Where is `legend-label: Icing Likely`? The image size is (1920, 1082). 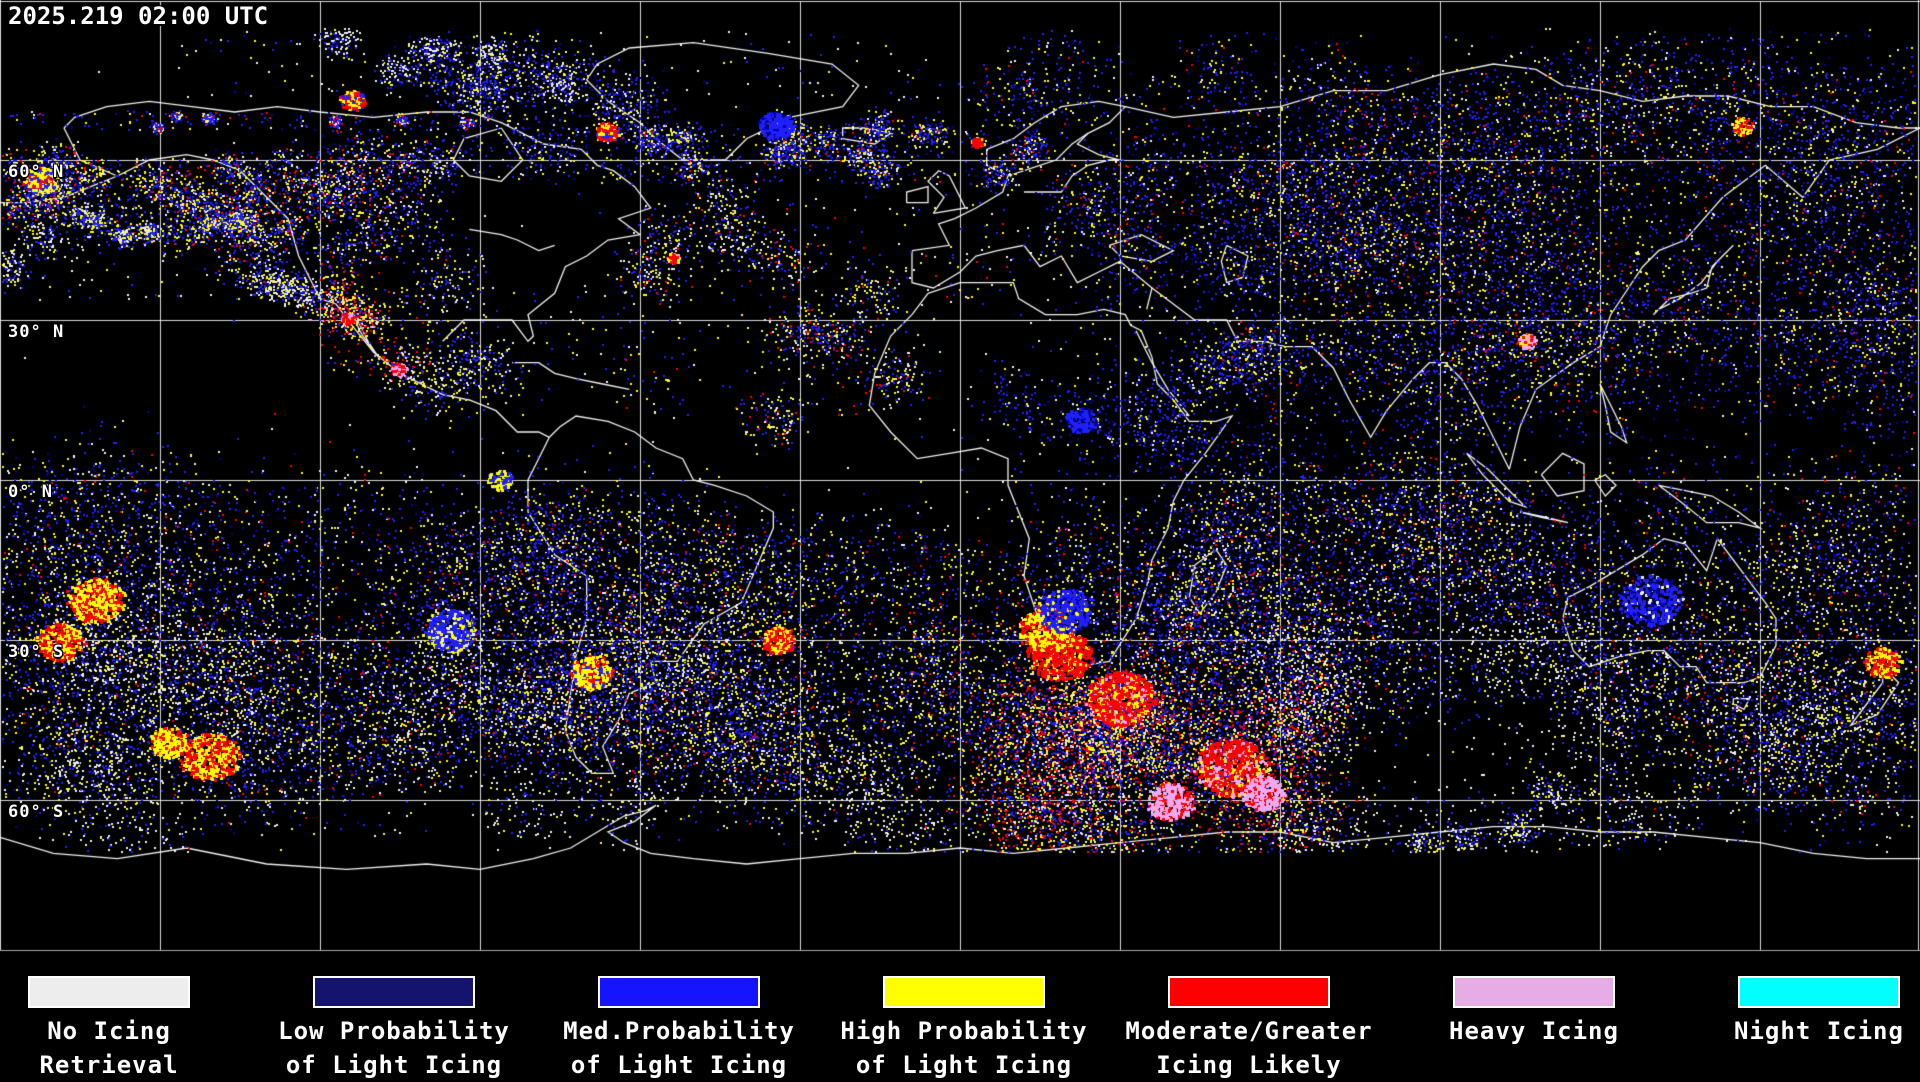 legend-label: Icing Likely is located at coordinates (1249, 1065).